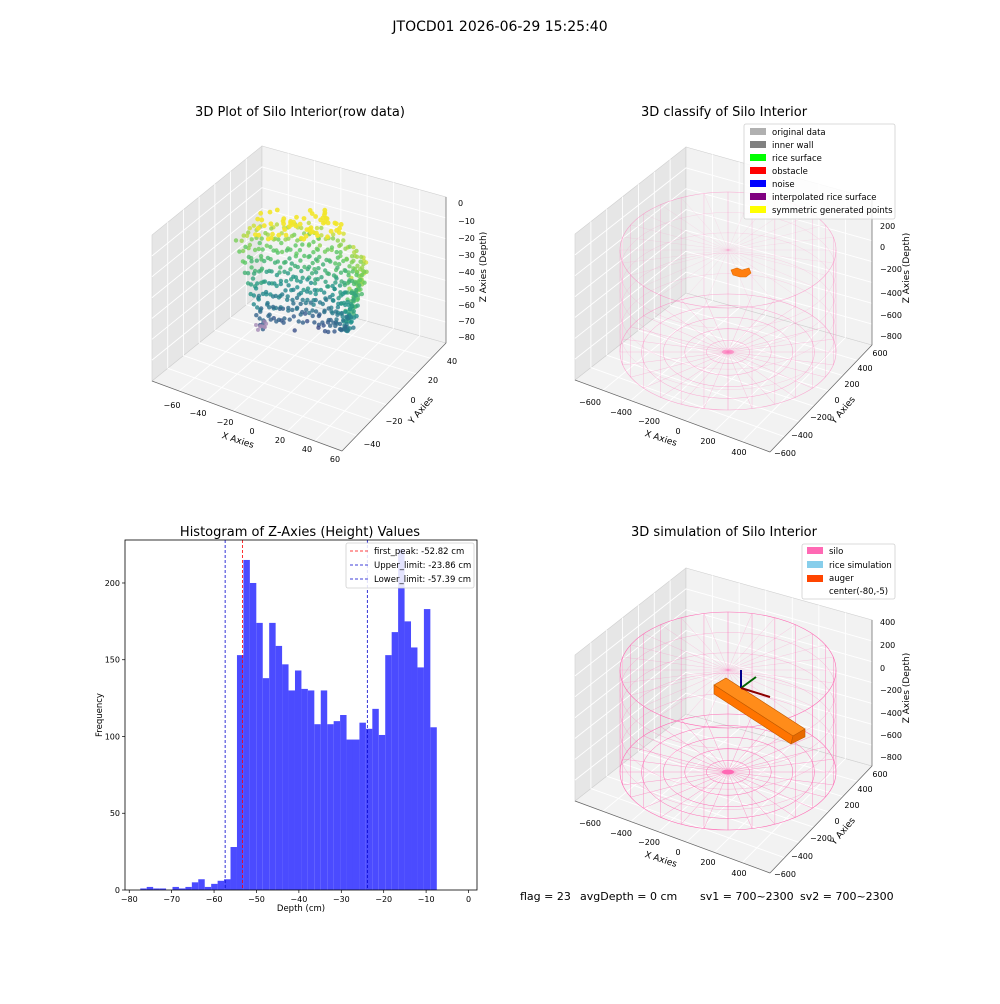 This screenshot has width=1000, height=1004. Describe the element at coordinates (171, 899) in the screenshot. I see `x-tick-label: −70` at that location.